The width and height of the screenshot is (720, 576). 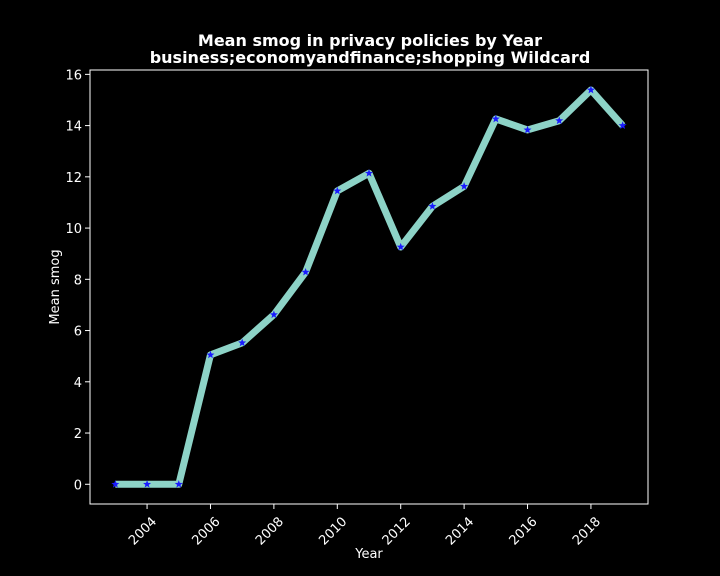 I want to click on y-tick-label: 12, so click(x=73, y=178).